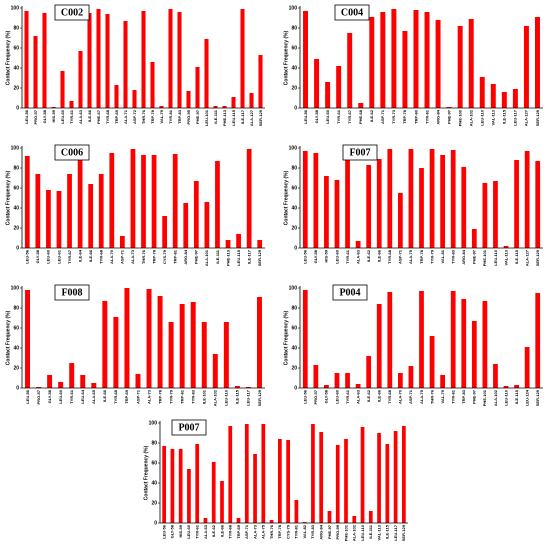 This screenshot has height=549, width=550. Describe the element at coordinates (188, 116) in the screenshot. I see `x-tick-label: PRO-95` at that location.